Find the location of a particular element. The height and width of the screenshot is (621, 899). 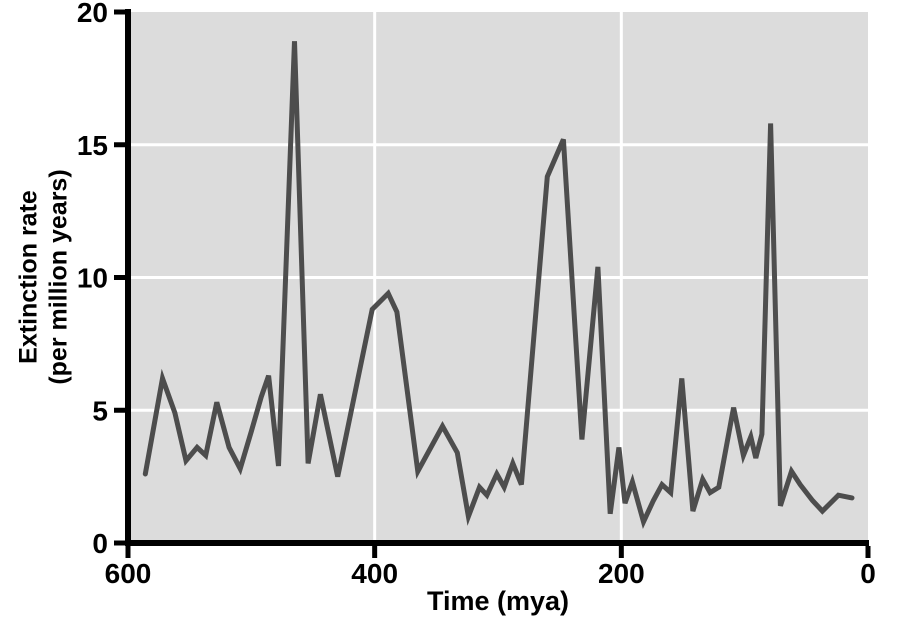

y-axis-title-line2: (per million years) is located at coordinates (58, 277).